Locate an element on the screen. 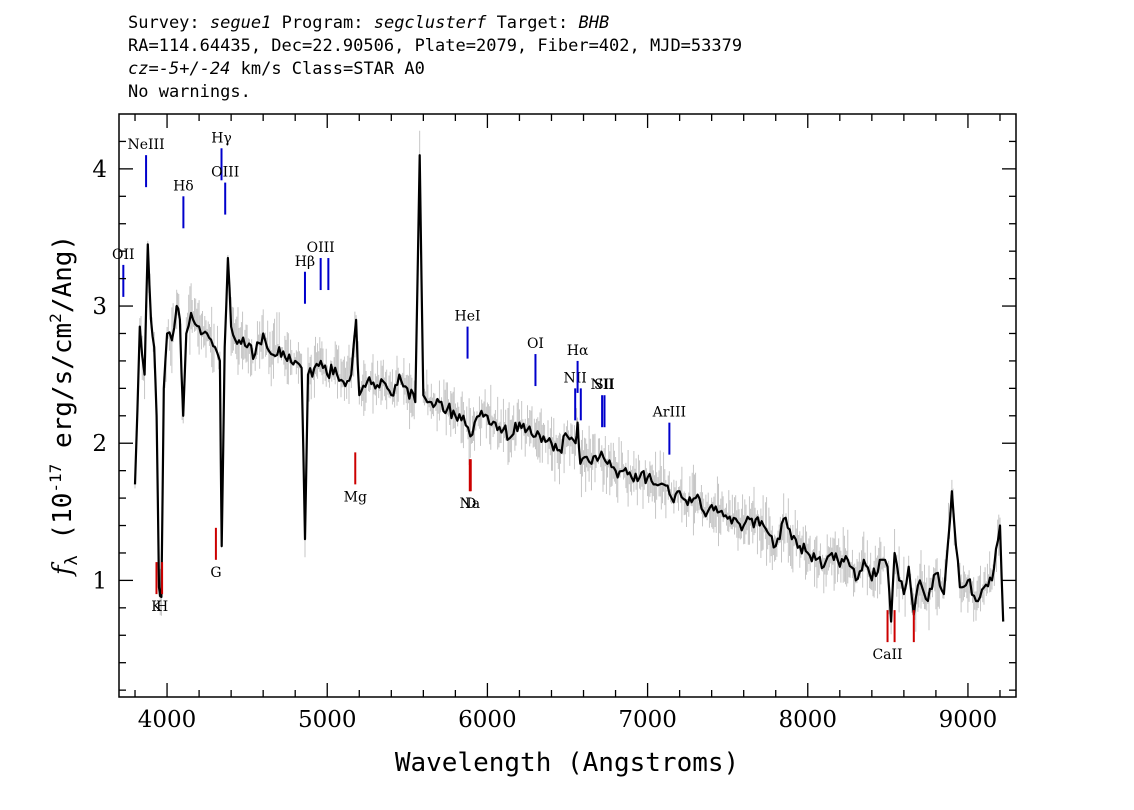  target-label: Target: is located at coordinates (532, 23).